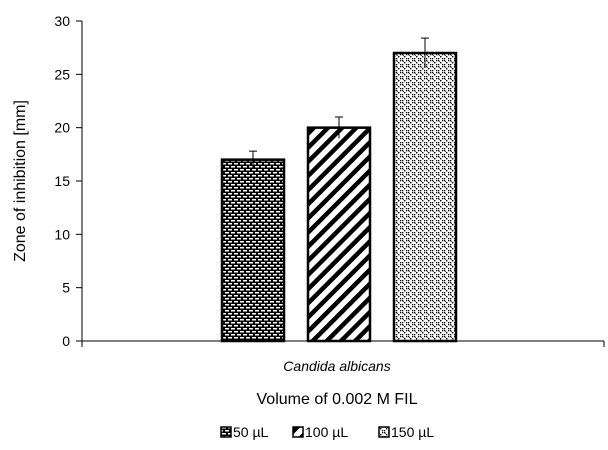 The width and height of the screenshot is (608, 450). Describe the element at coordinates (412, 432) in the screenshot. I see `legend-label-3: 150 µL` at that location.